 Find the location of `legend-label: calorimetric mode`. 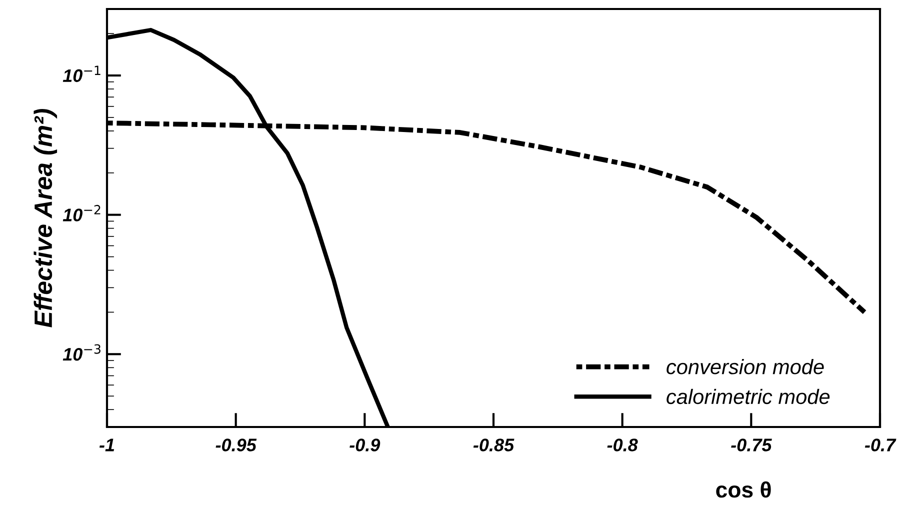

legend-label: calorimetric mode is located at coordinates (748, 396).